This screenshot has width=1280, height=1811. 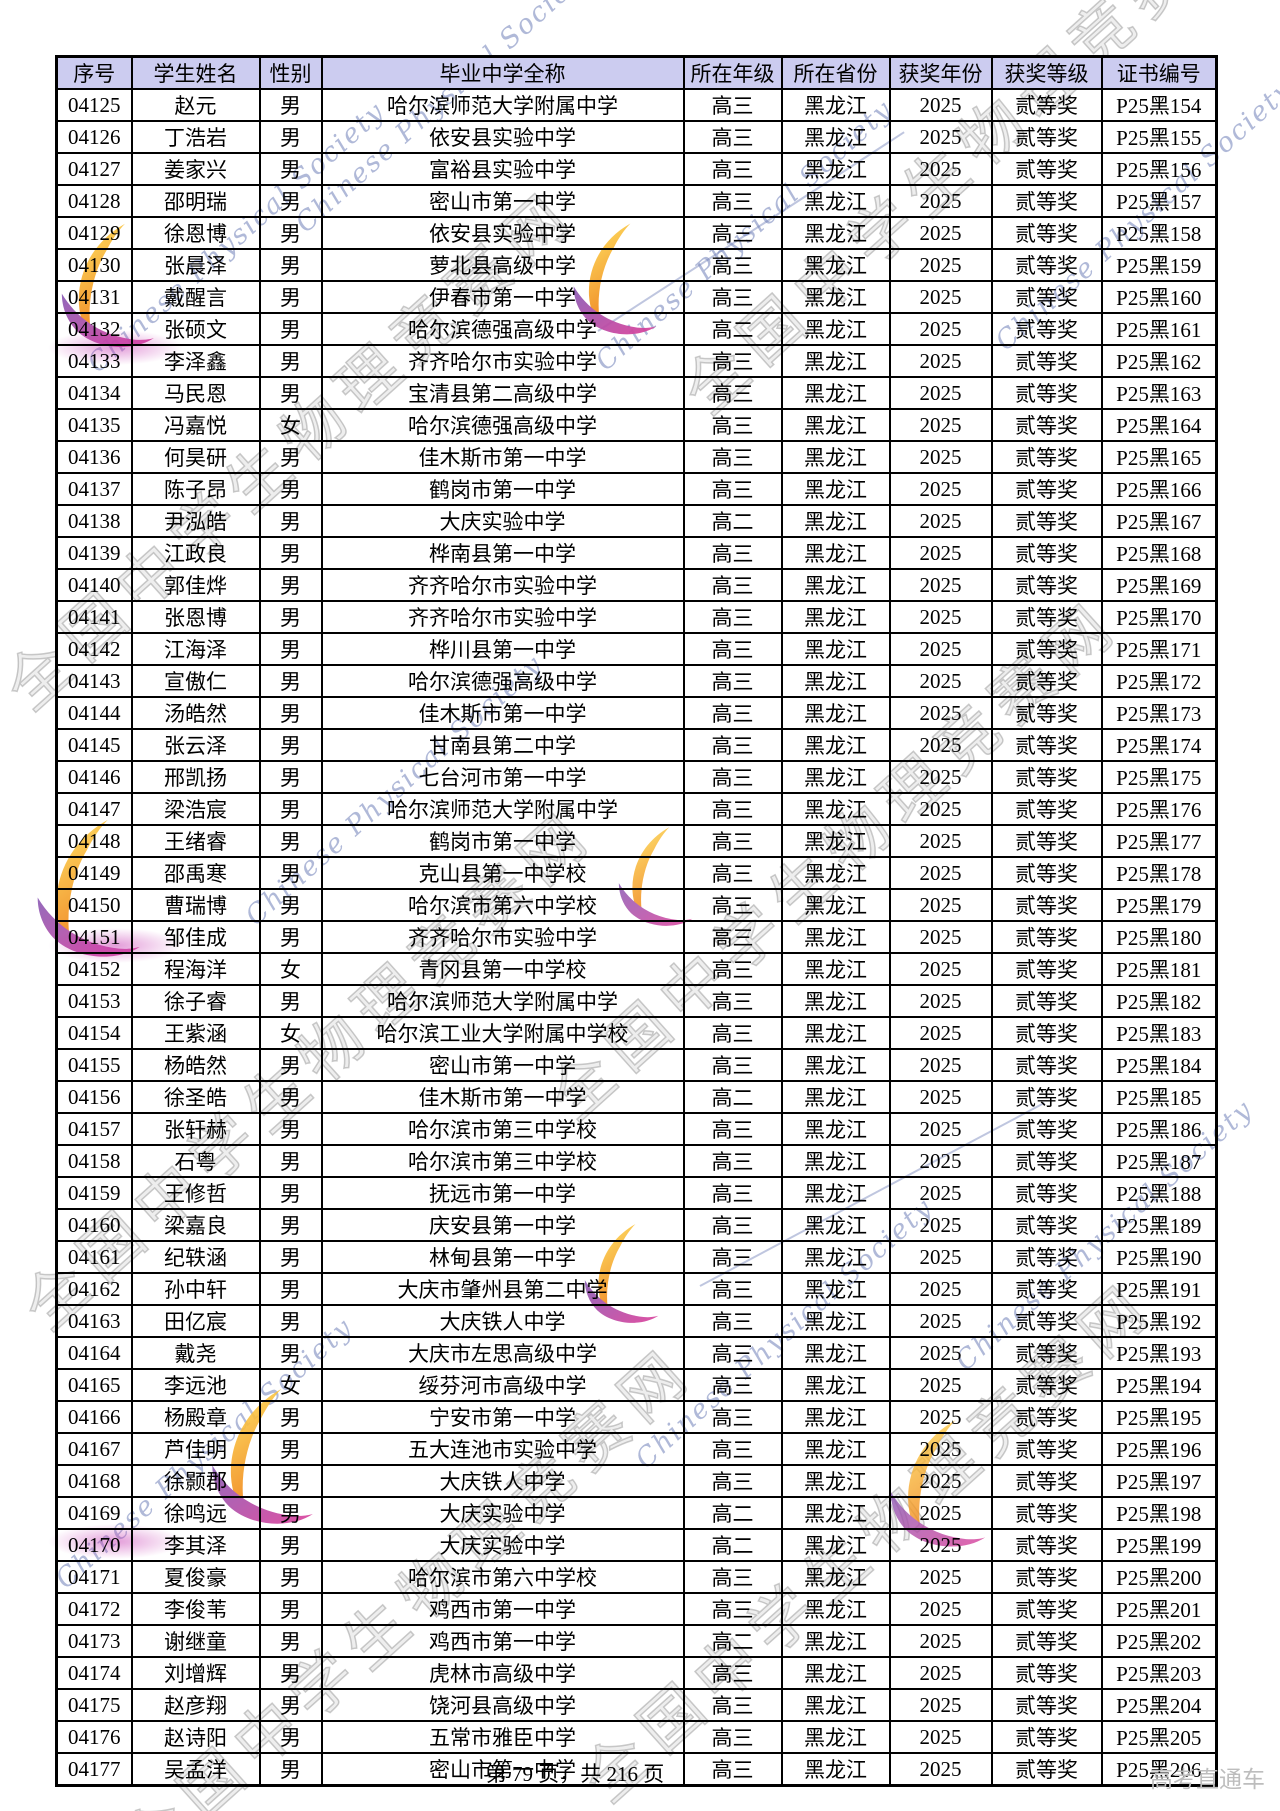 I want to click on cell-name: 程海洋, so click(x=195, y=969).